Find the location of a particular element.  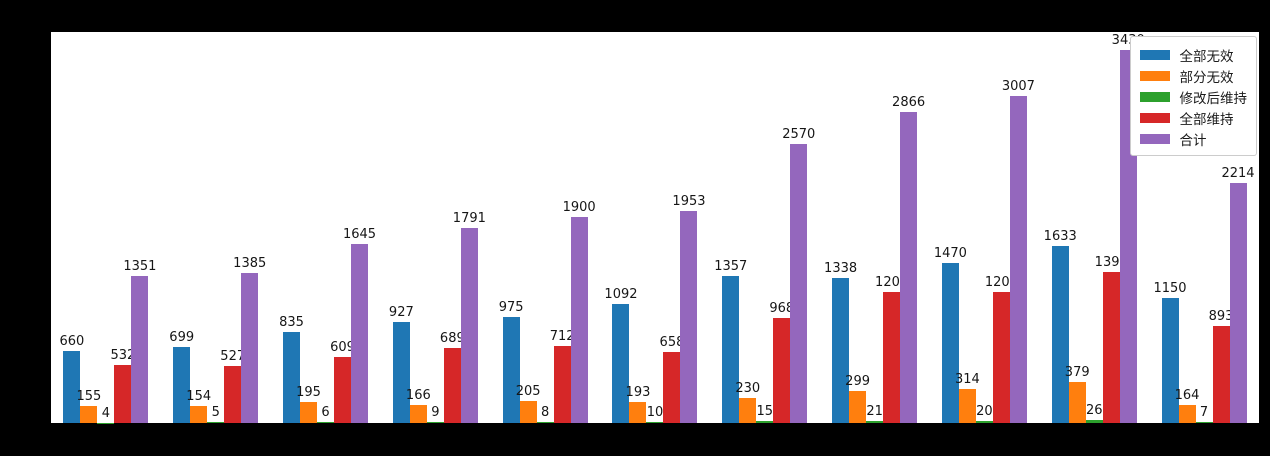

bar-value-label: 5 is located at coordinates (215, 413).